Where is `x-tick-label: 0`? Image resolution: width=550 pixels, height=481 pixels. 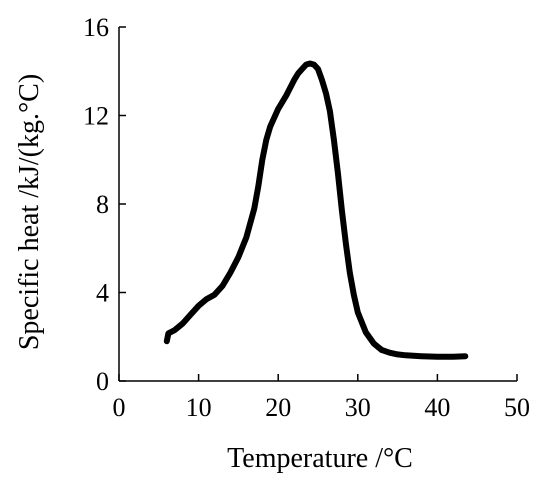 x-tick-label: 0 is located at coordinates (119, 407).